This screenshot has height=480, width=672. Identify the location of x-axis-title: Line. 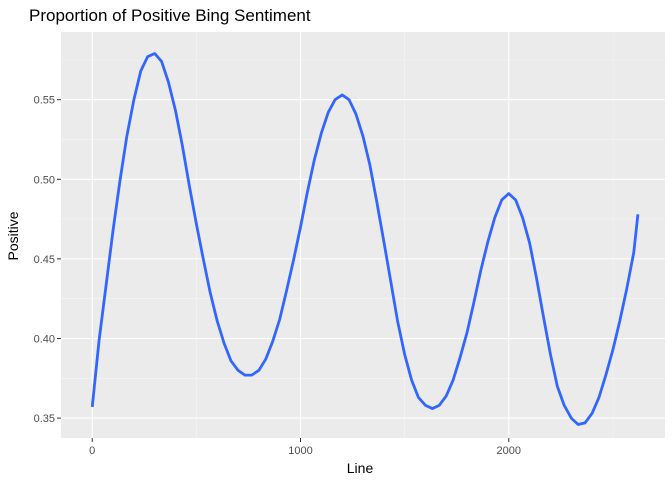
(360, 468).